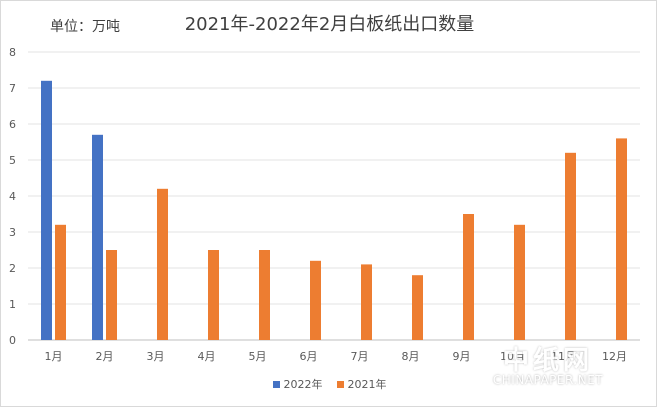 This screenshot has height=409, width=659. Describe the element at coordinates (12, 160) in the screenshot. I see `y-tick-label: 5` at that location.